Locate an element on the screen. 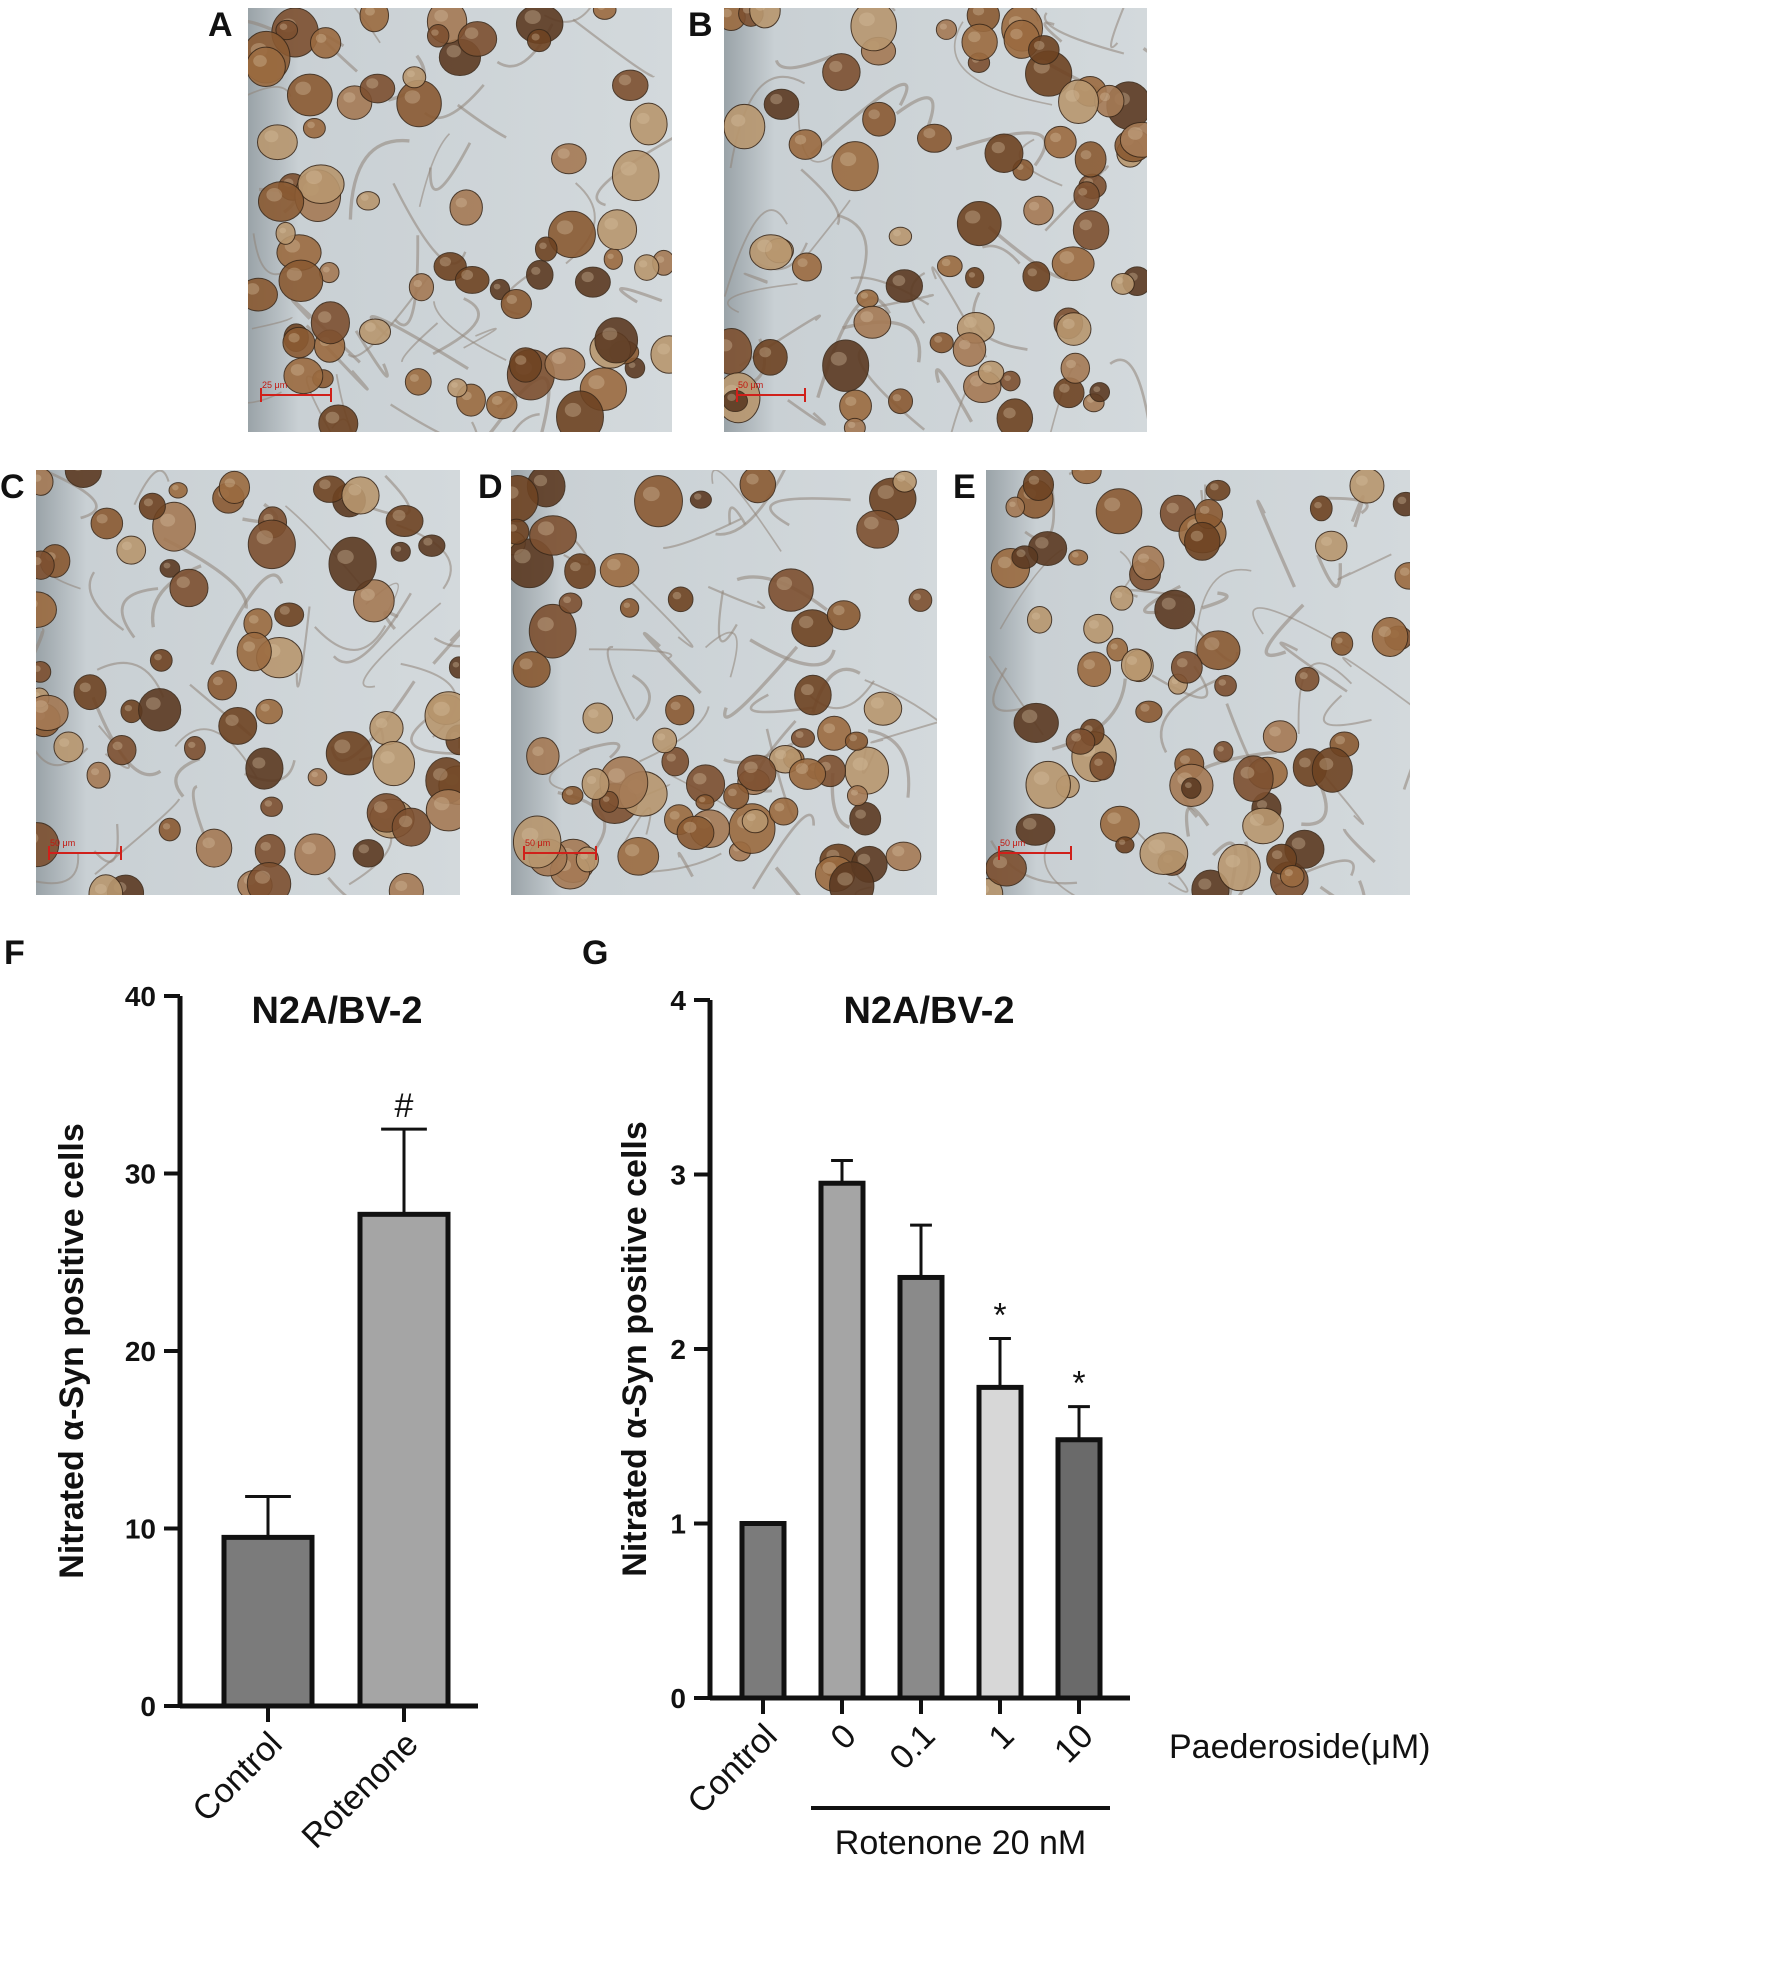 The image size is (1772, 1969). x-tick-label-2: 0.1 is located at coordinates (912, 1747).